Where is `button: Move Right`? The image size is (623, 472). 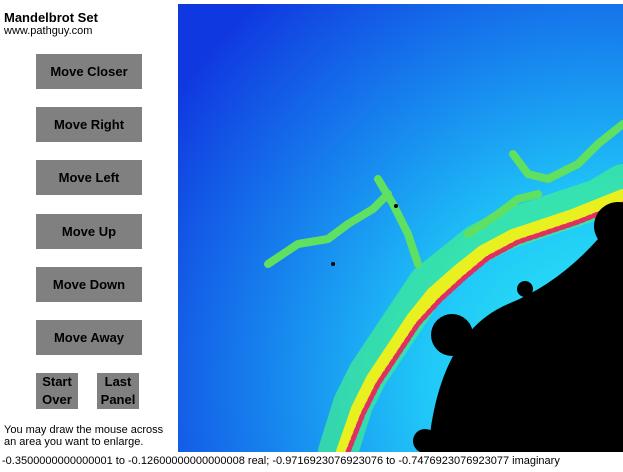
button: Move Right is located at coordinates (89, 124).